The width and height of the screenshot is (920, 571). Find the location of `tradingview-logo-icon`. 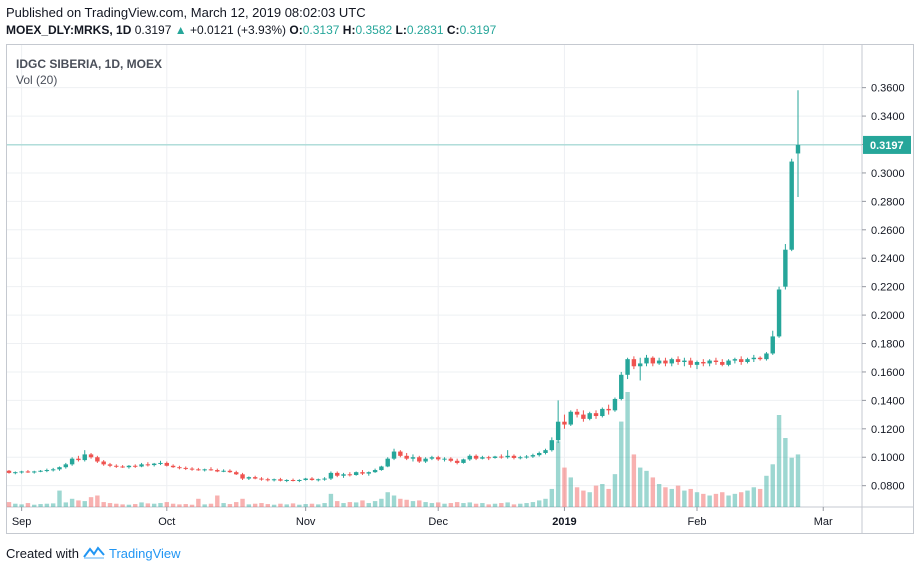

tradingview-logo-icon is located at coordinates (94, 553).